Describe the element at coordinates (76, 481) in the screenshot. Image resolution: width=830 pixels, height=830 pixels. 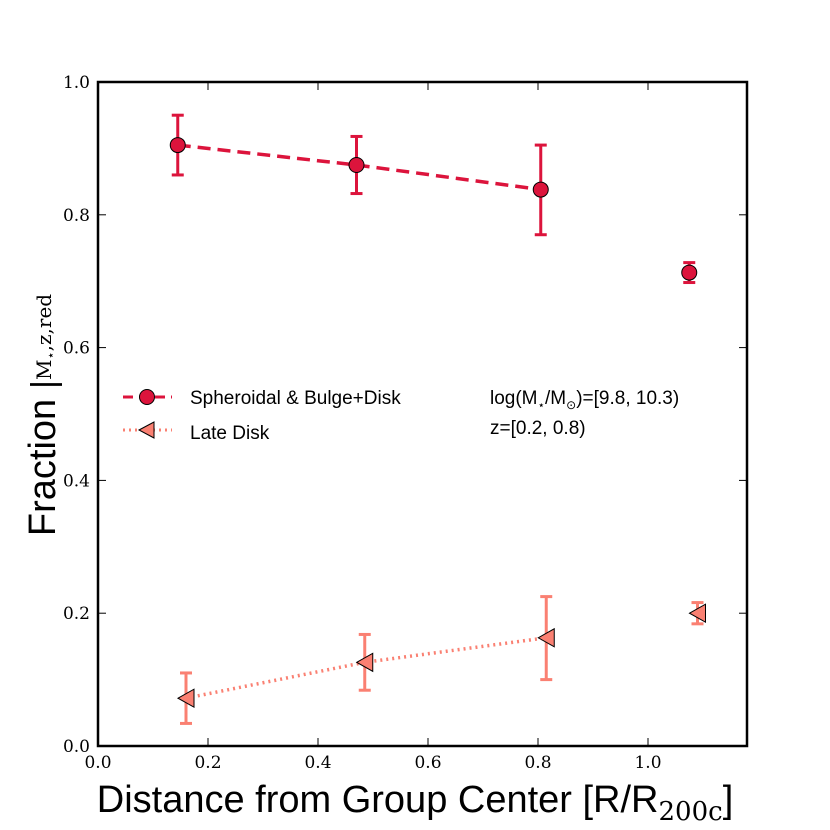
I see `y-tick-label: 0.4` at that location.